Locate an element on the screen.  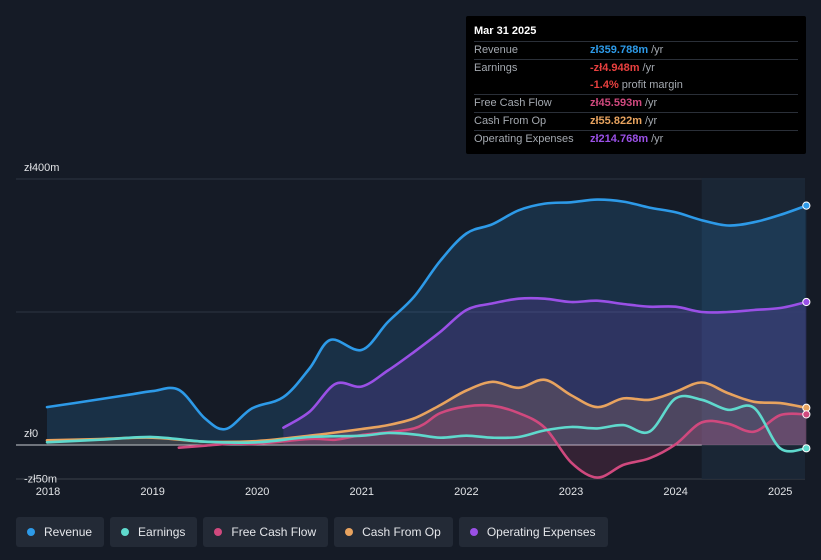
legend-label: Cash From Op is located at coordinates (401, 532).